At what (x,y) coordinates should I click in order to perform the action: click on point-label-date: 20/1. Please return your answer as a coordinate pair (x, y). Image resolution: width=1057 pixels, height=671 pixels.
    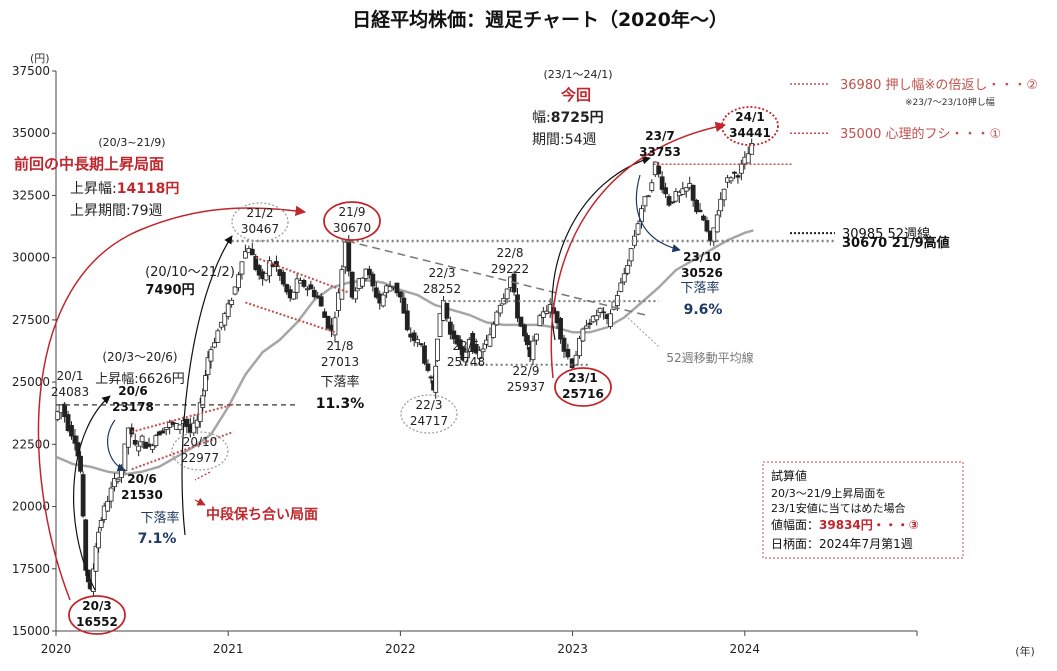
    Looking at the image, I should click on (70, 376).